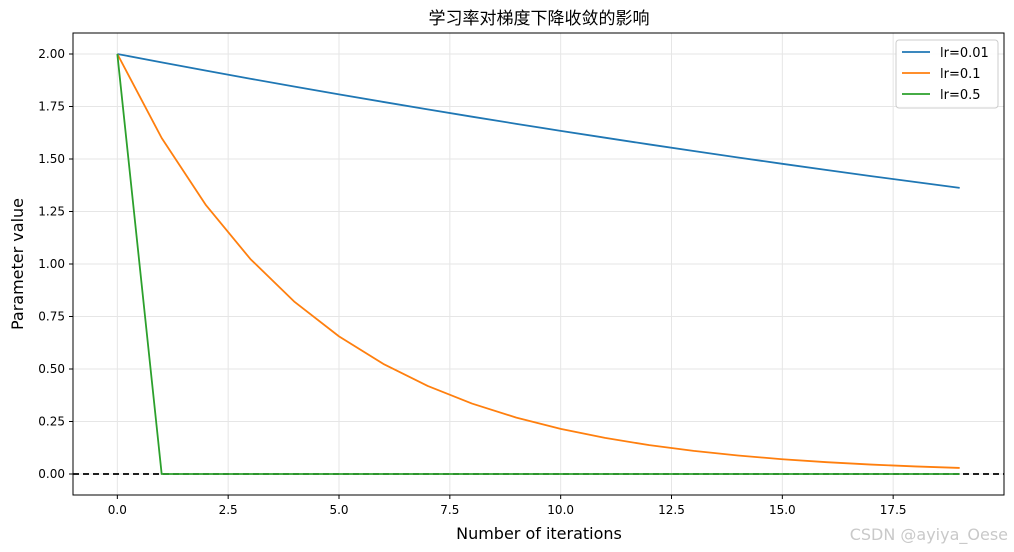 The image size is (1014, 552). Describe the element at coordinates (964, 53) in the screenshot. I see `legend-label: lr=0.01` at that location.